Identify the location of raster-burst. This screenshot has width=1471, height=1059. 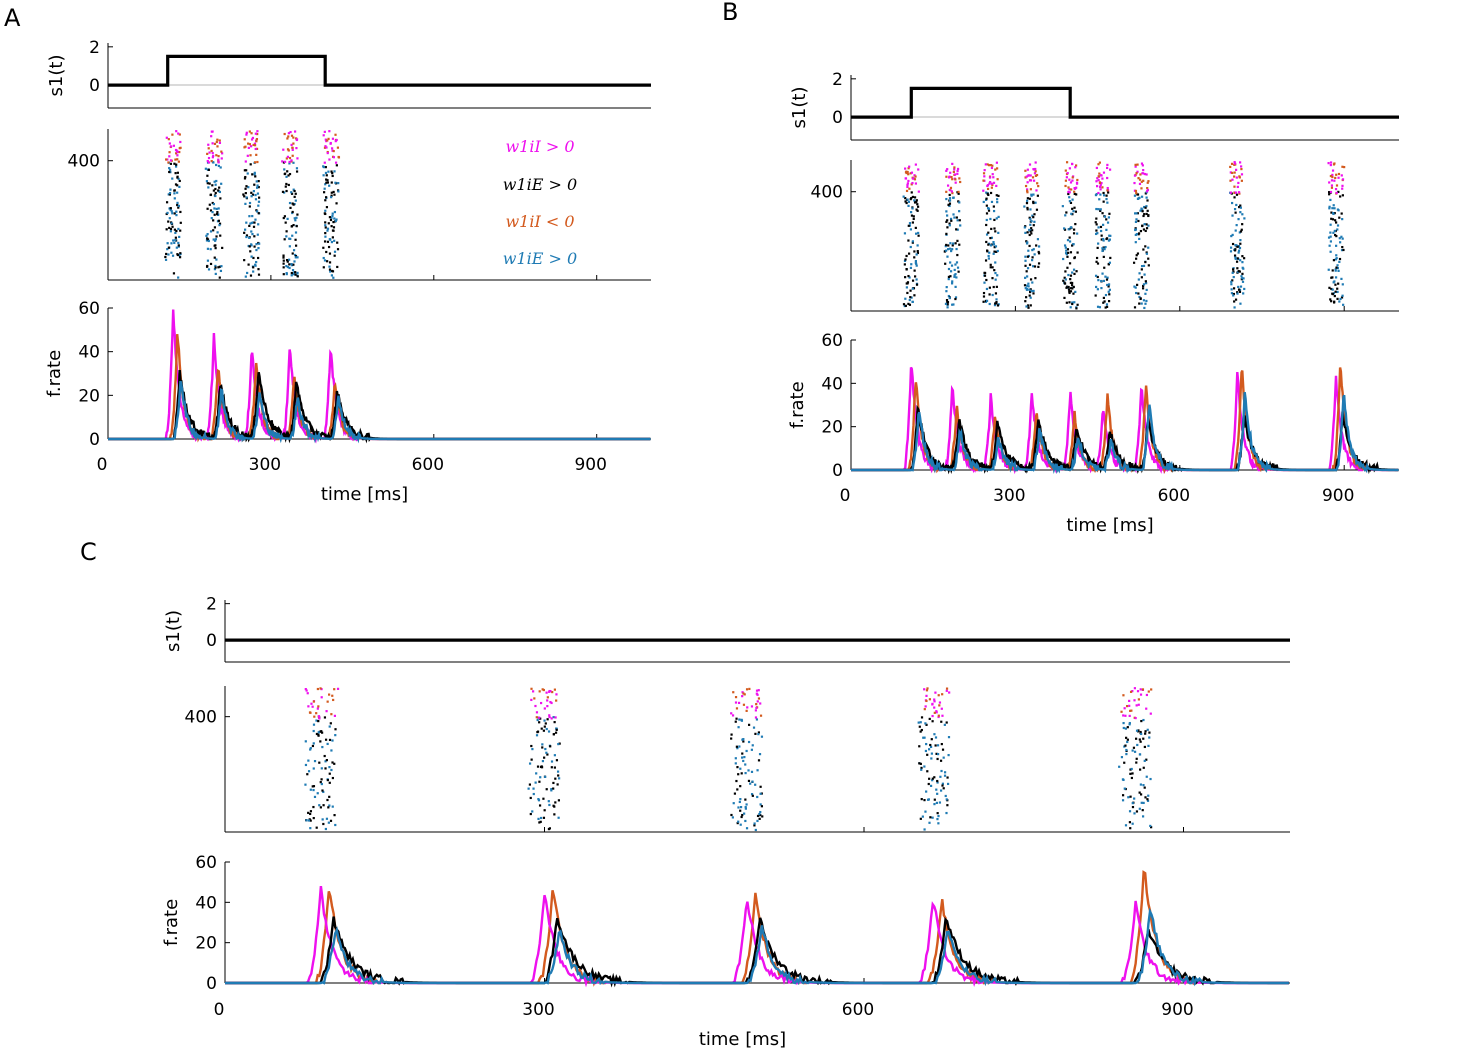
(991, 234).